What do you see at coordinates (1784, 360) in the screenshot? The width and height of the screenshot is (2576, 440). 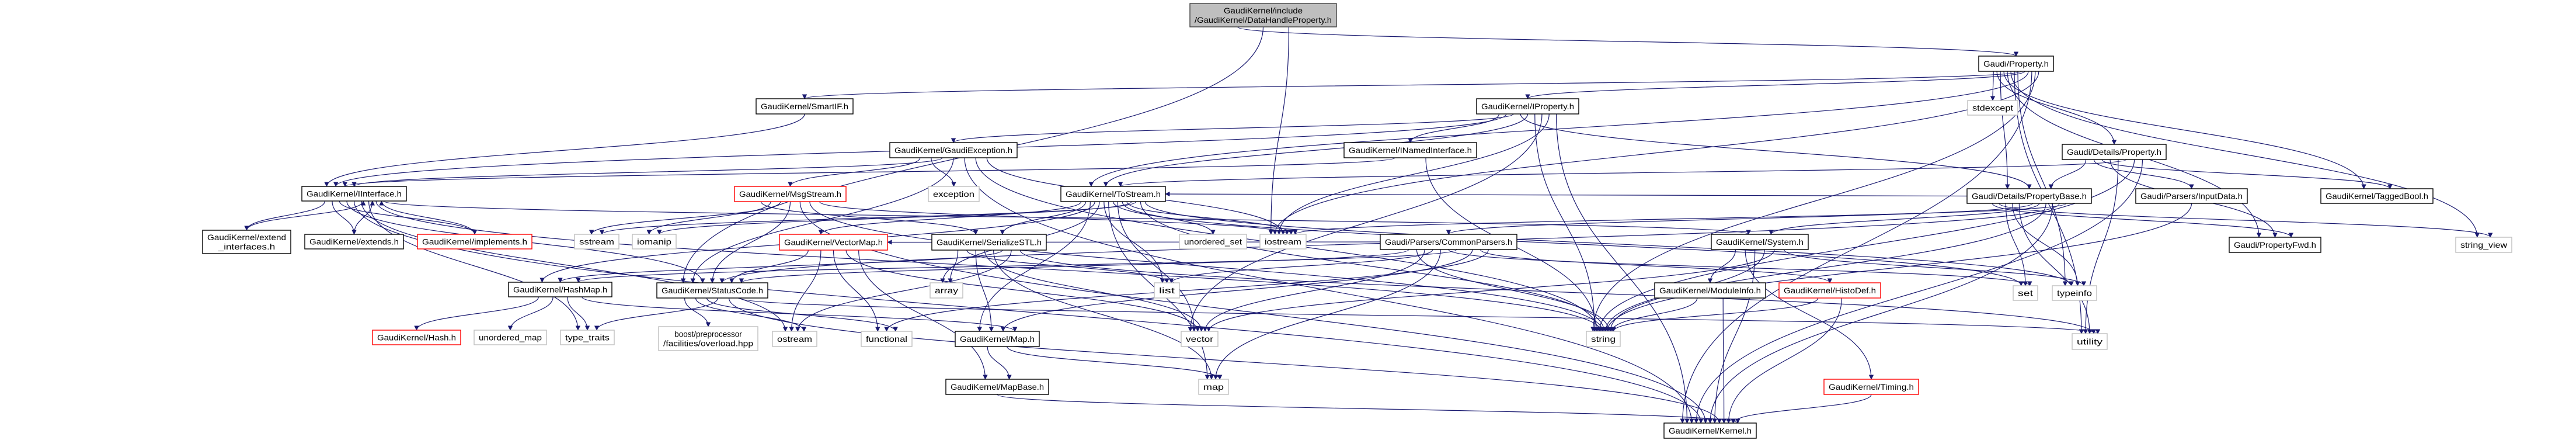 I see `edge-gaudikernel-histodef-h-to-gaudikernel-kernel-h` at bounding box center [1784, 360].